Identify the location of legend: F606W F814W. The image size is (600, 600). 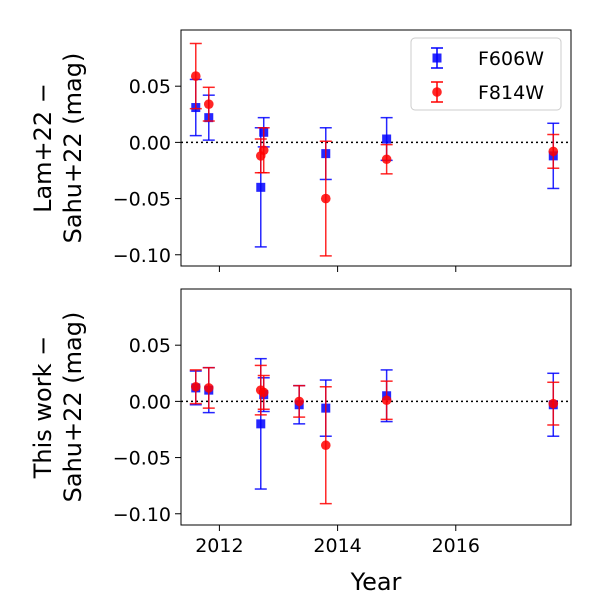
(486, 74).